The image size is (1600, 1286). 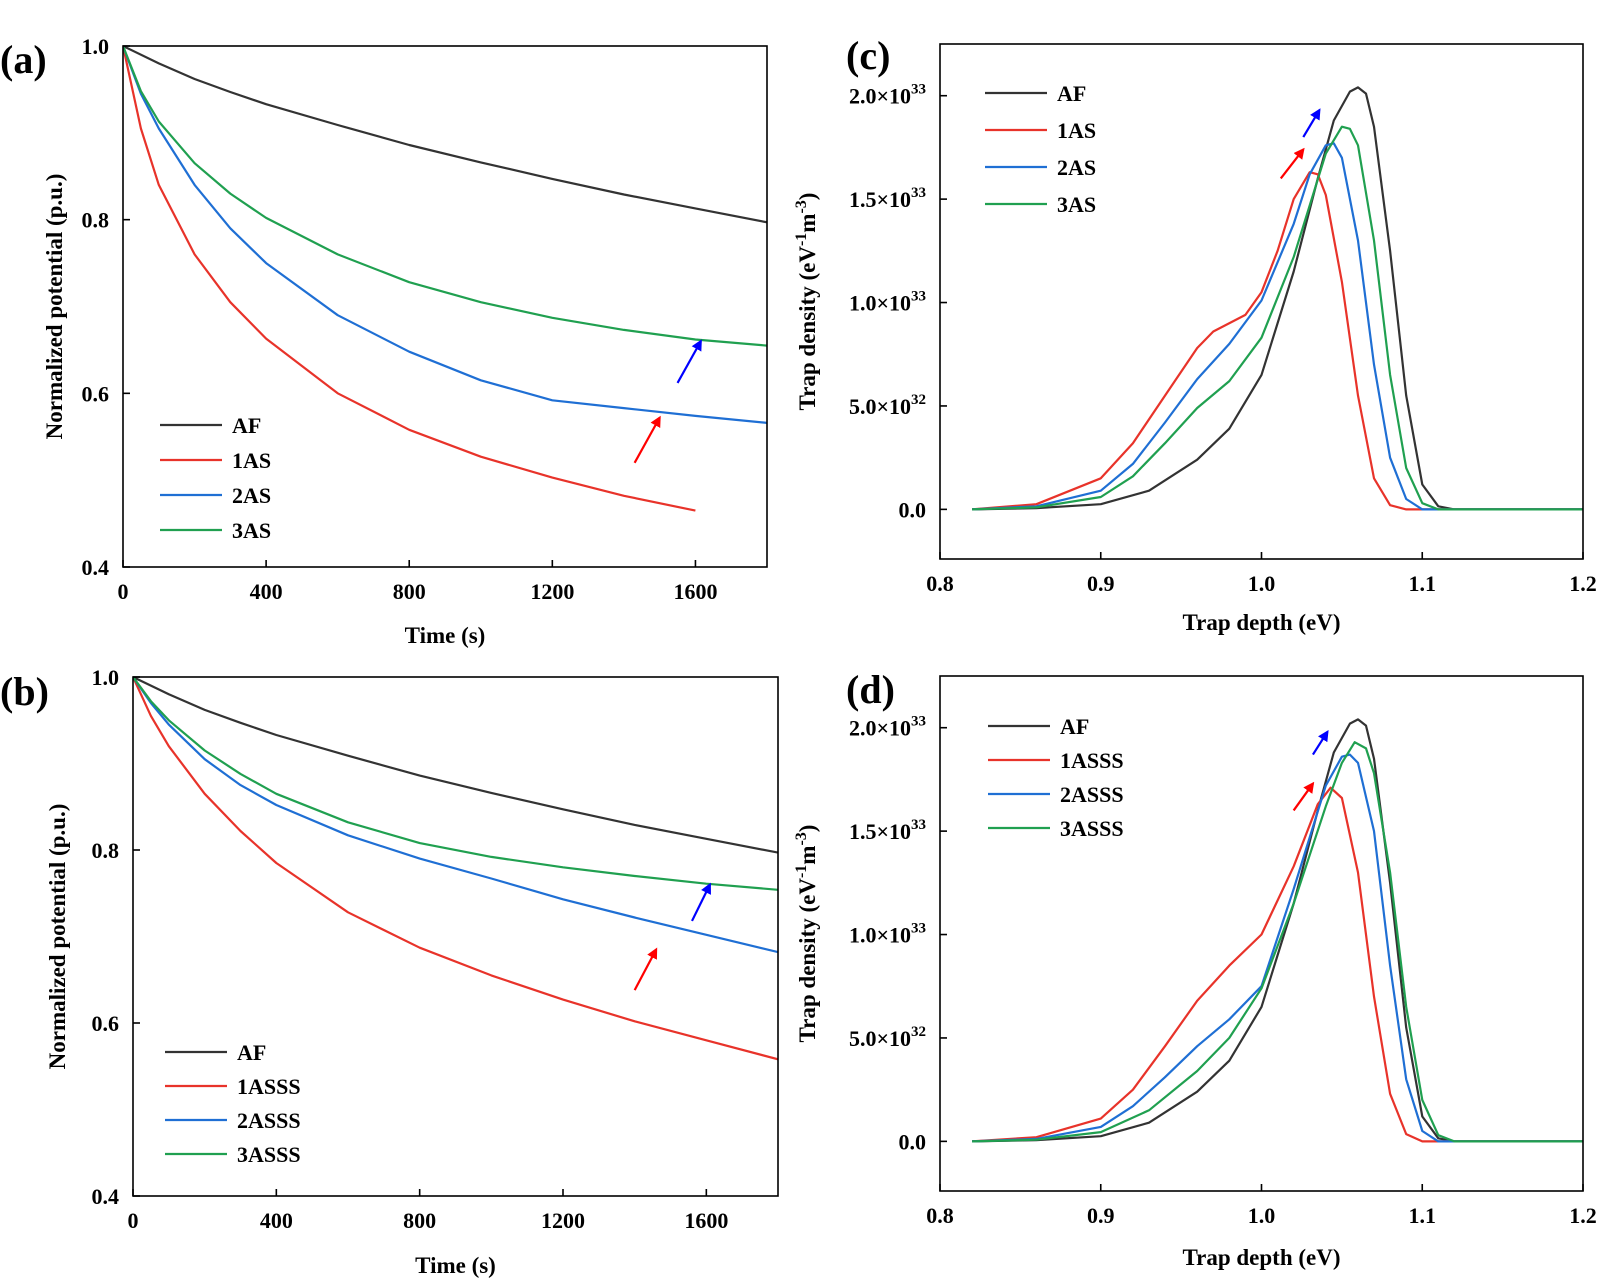 I want to click on panel-label: (b), so click(x=24, y=691).